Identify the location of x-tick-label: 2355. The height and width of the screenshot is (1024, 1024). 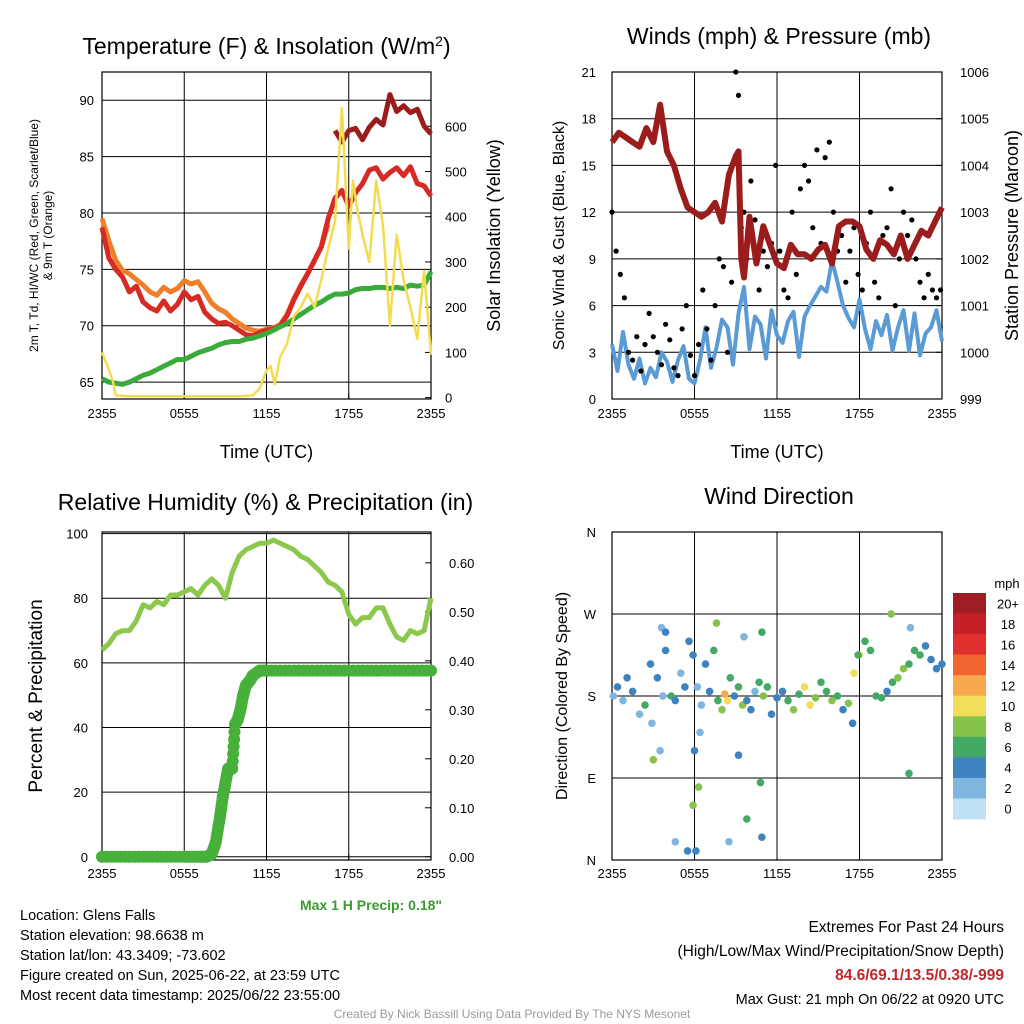
(942, 413).